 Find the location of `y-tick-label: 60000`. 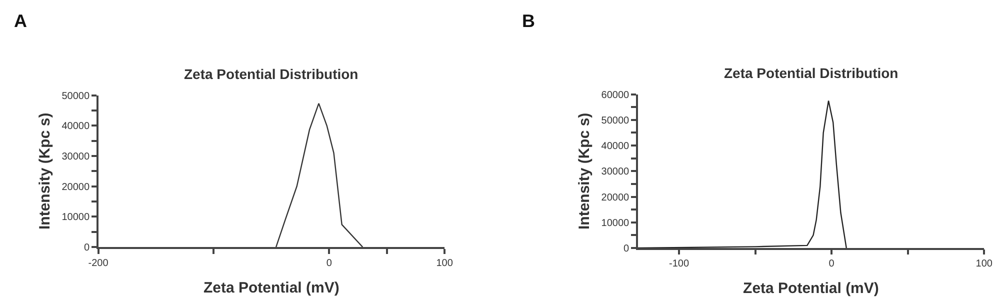

y-tick-label: 60000 is located at coordinates (615, 95).